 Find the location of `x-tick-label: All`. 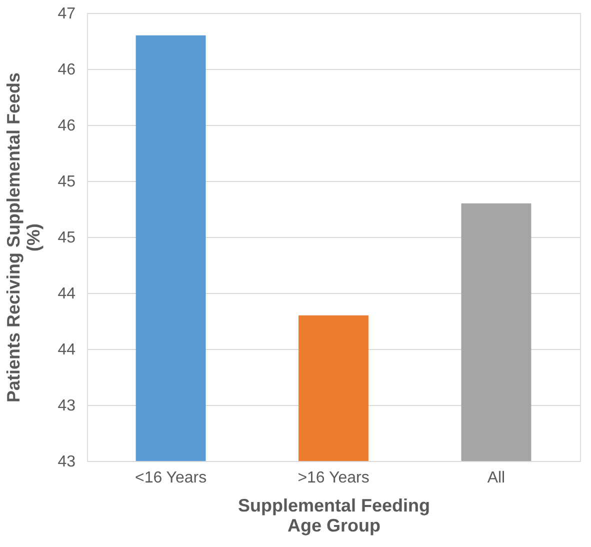

x-tick-label: All is located at coordinates (496, 478).